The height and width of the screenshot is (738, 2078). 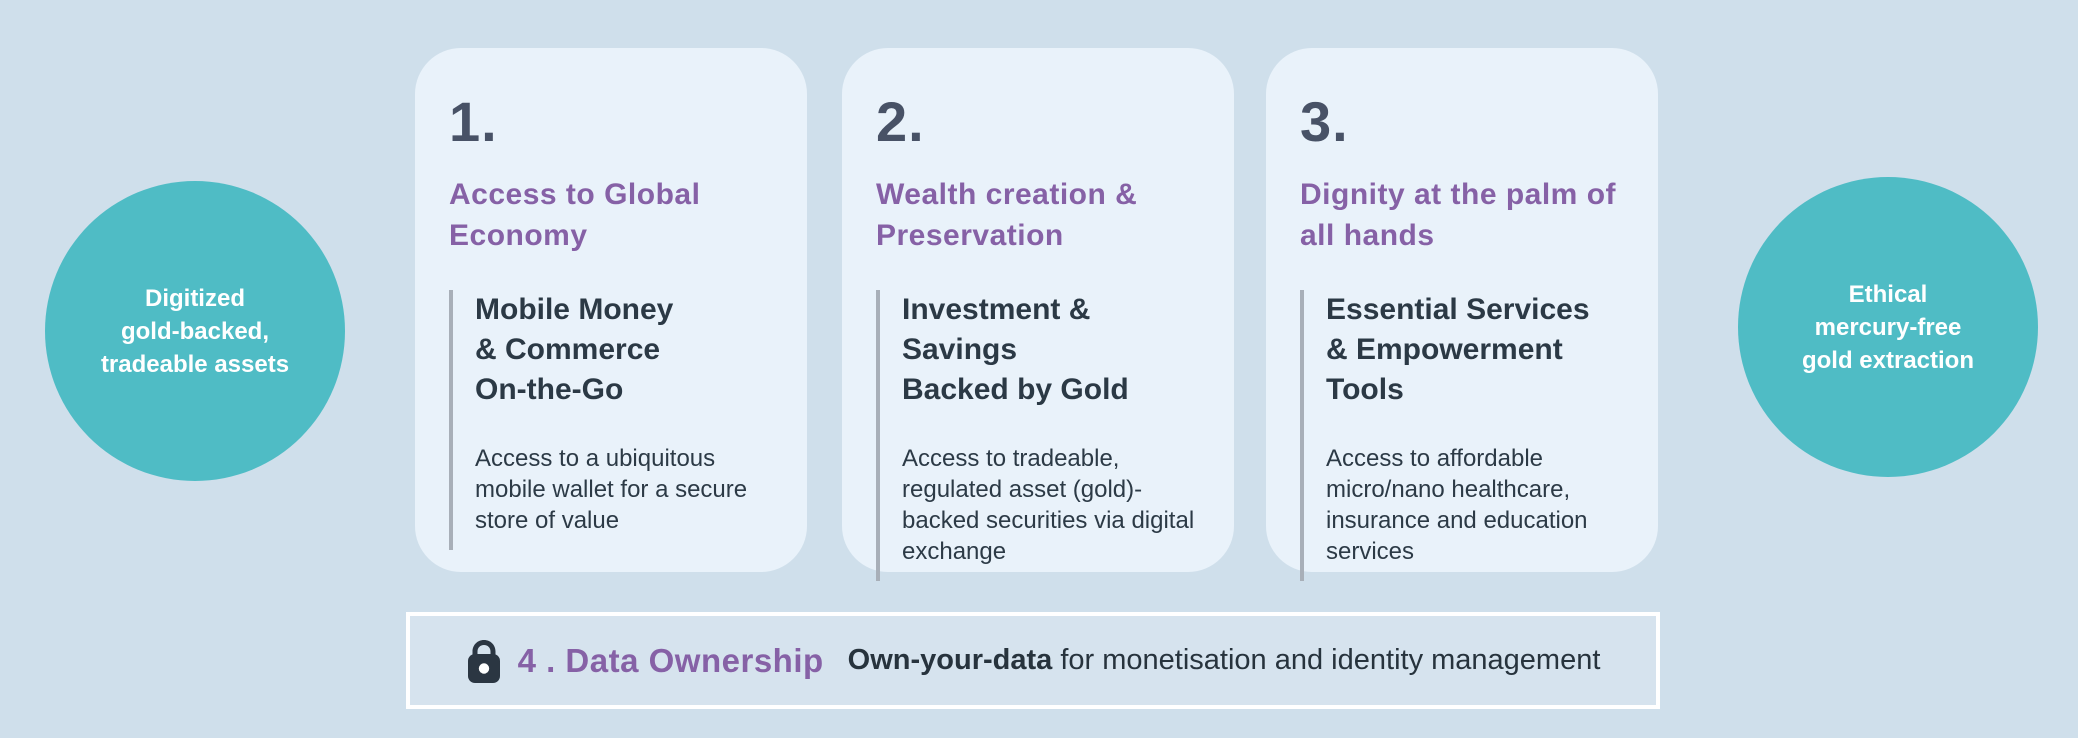 I want to click on own-your-data-text: Own-your-data, so click(x=950, y=660).